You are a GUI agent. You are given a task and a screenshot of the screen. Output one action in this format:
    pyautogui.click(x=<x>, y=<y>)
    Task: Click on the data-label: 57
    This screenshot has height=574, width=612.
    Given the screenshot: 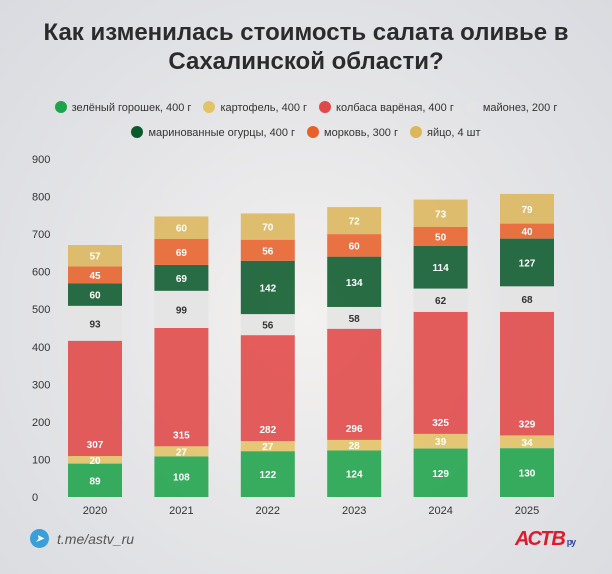 What is the action you would take?
    pyautogui.click(x=95, y=257)
    